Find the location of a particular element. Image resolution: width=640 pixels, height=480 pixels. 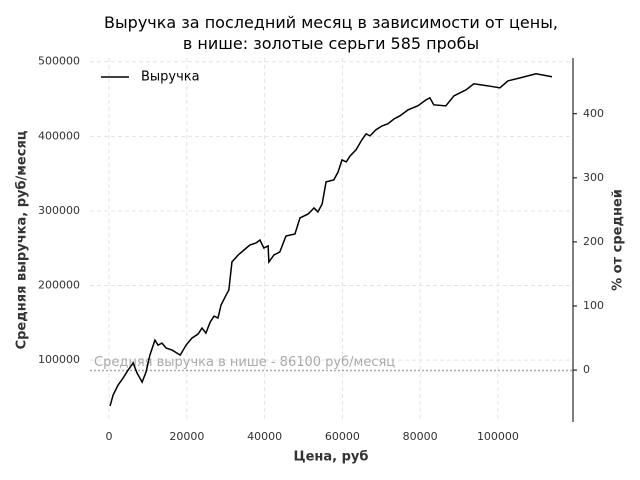

y-axis-label: Средняя выручка, руб/месяц is located at coordinates (22, 239).